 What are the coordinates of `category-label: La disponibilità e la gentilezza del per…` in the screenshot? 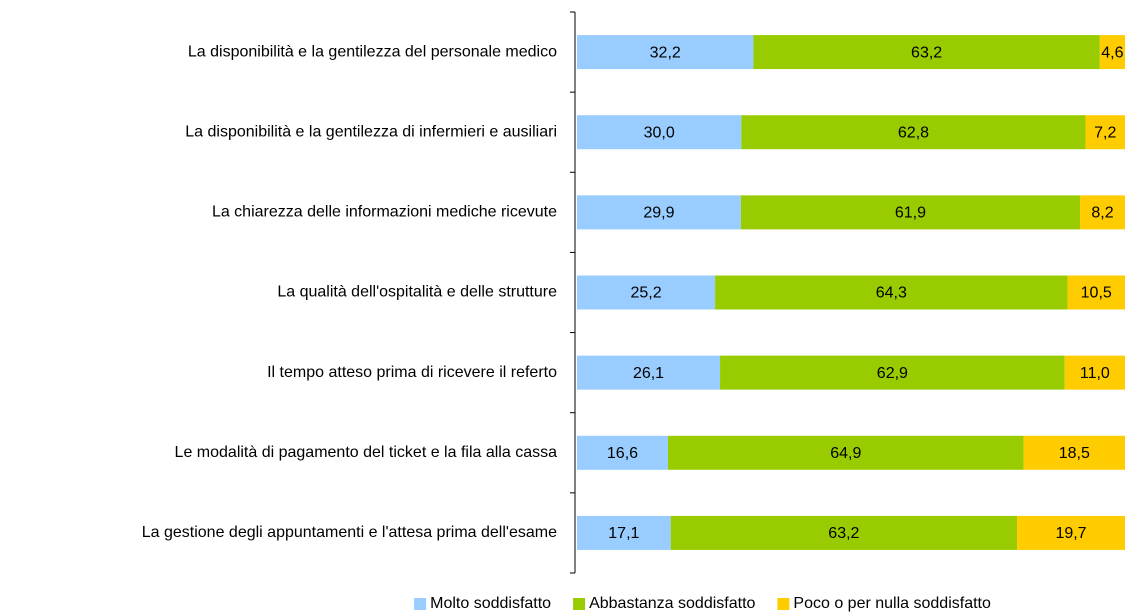 It's located at (372, 51).